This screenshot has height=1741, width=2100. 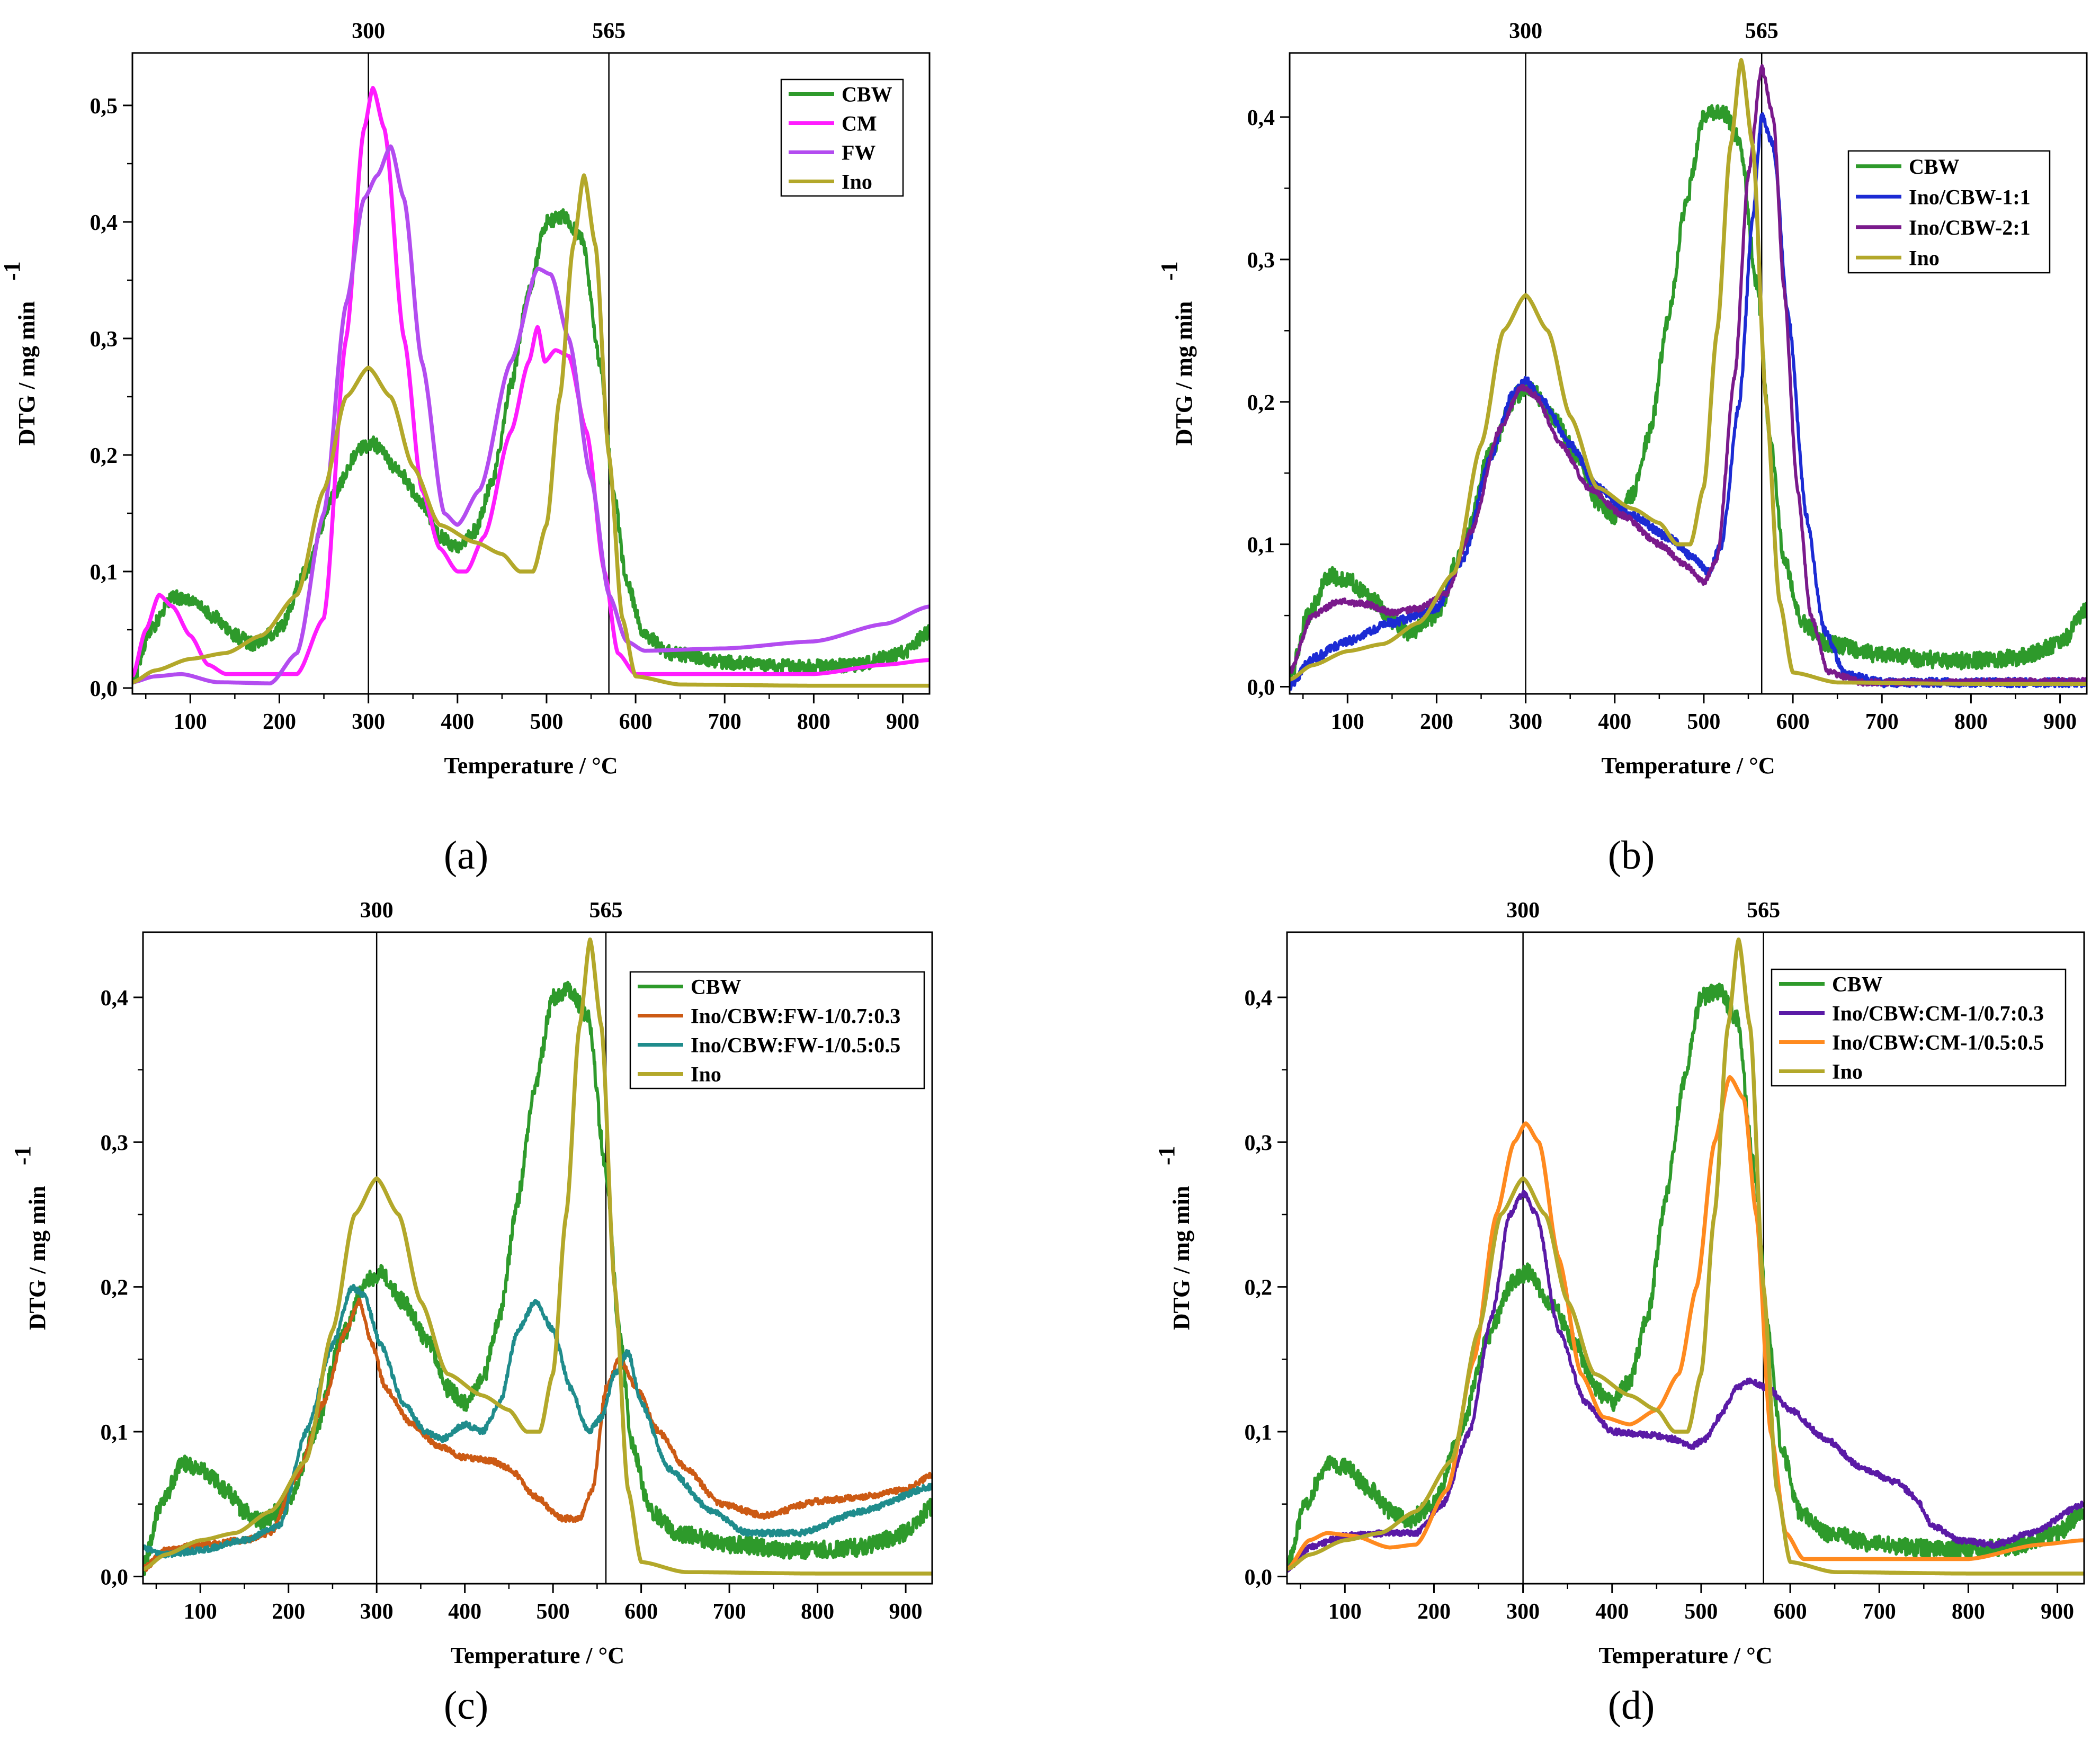 I want to click on panel-caption: (d), so click(x=1631, y=1706).